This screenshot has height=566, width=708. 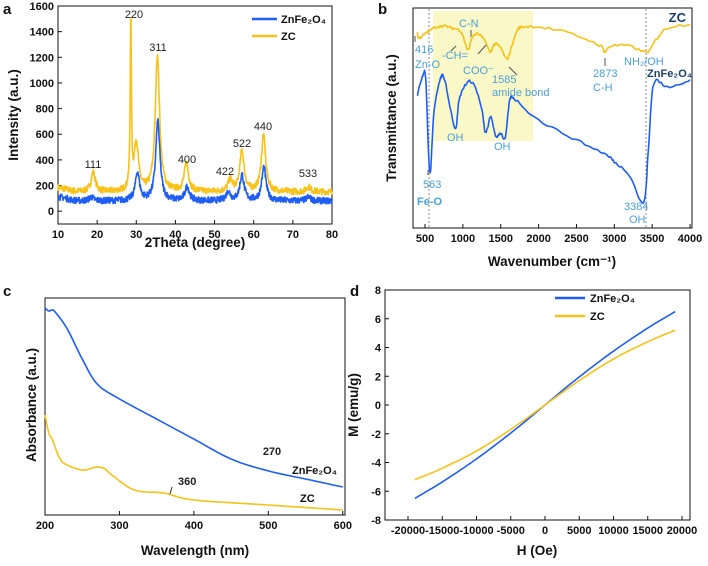 I want to click on x-tick-label: 1500, so click(x=501, y=239).